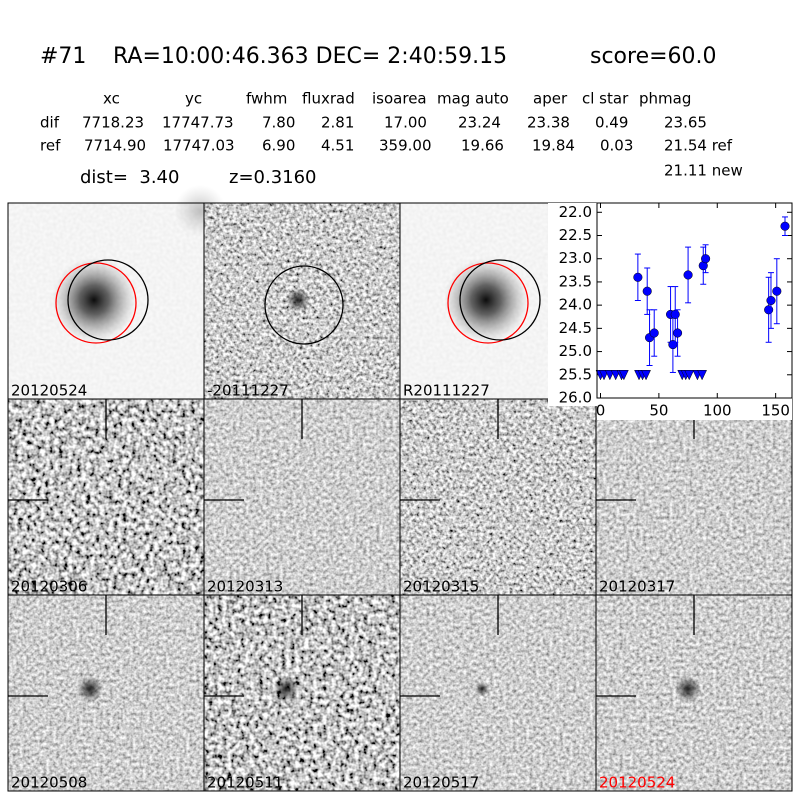 Image resolution: width=800 pixels, height=800 pixels. I want to click on stamp-label: R20111227, so click(446, 391).